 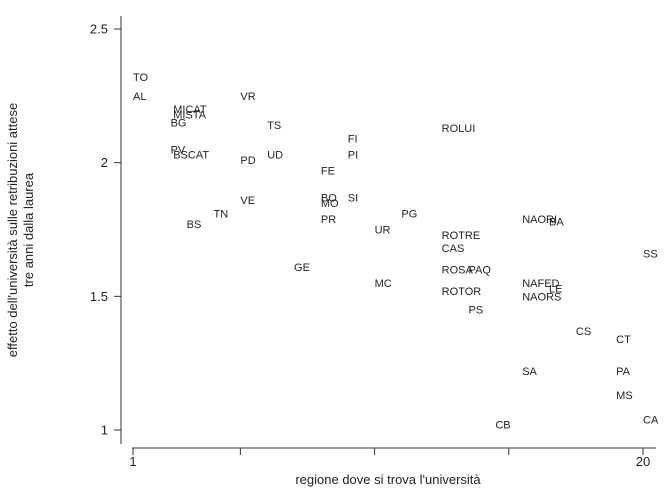 I want to click on point-label-pd: PD, so click(x=247, y=161).